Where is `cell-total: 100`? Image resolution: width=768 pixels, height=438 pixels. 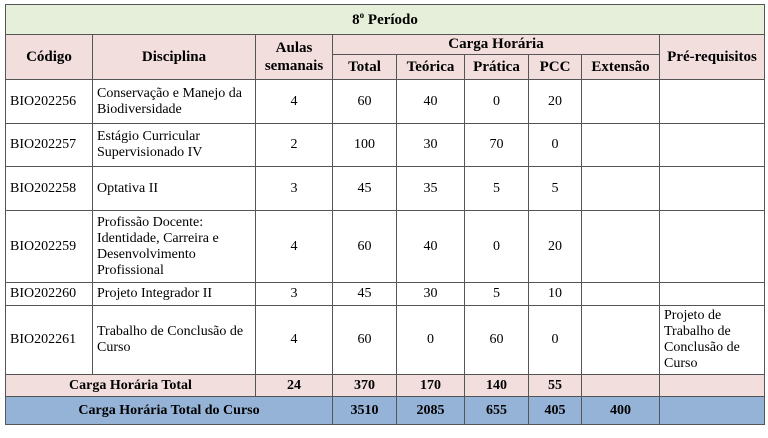
cell-total: 100 is located at coordinates (364, 145).